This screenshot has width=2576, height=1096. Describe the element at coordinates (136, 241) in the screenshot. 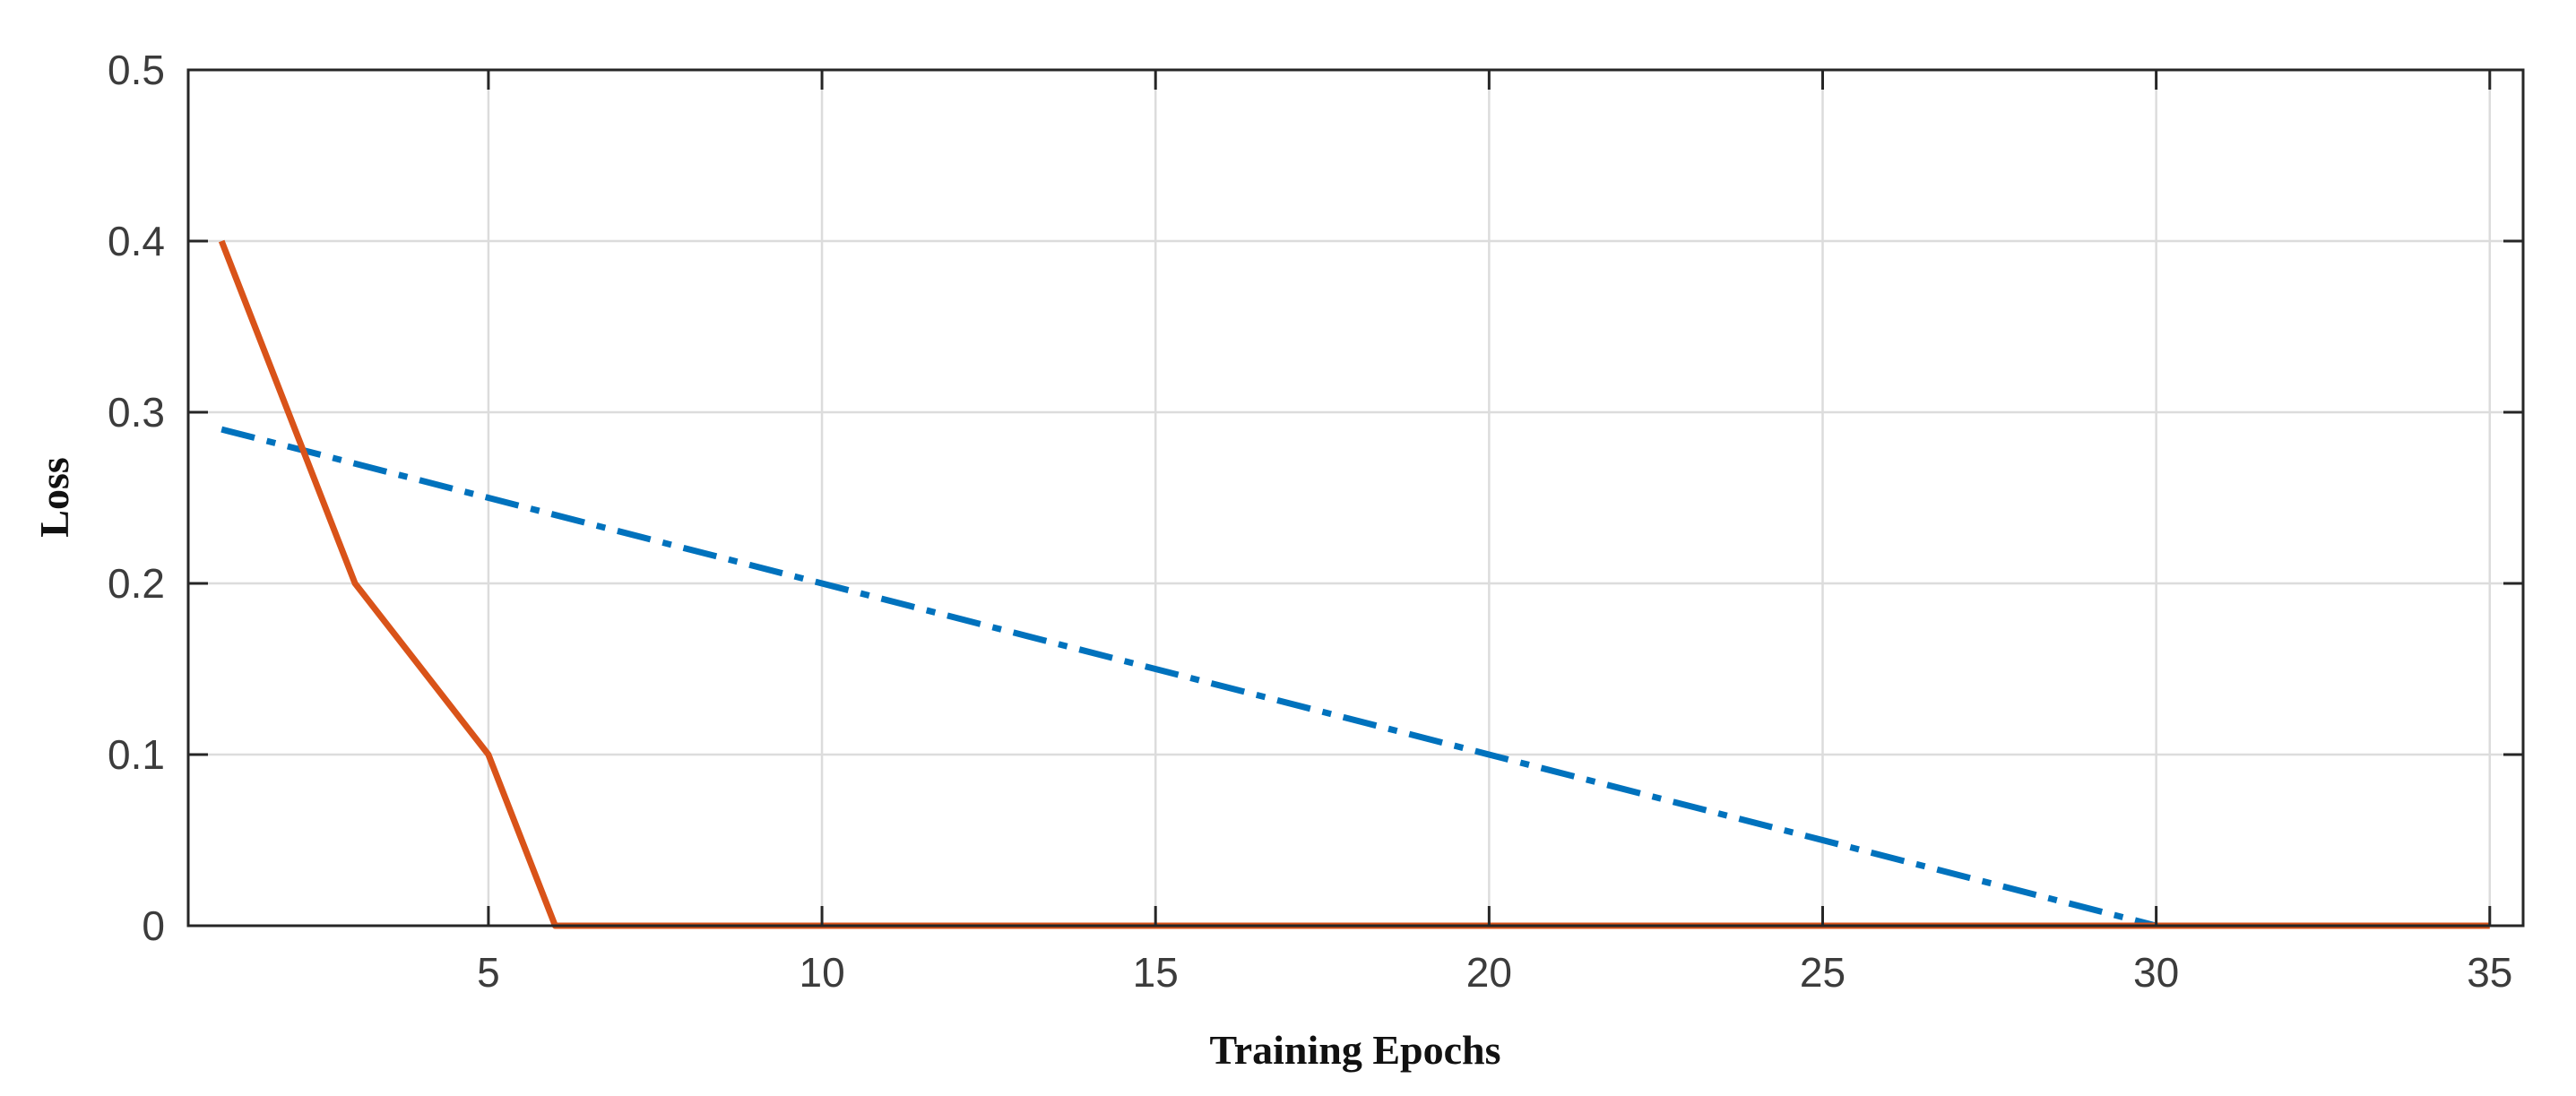

I see `y-tick-label: 0.4` at that location.